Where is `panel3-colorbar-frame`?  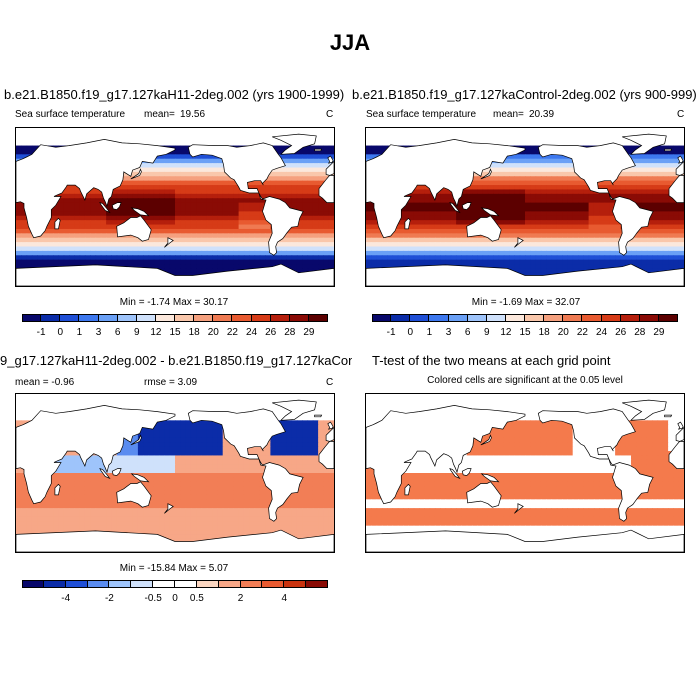 panel3-colorbar-frame is located at coordinates (175, 584).